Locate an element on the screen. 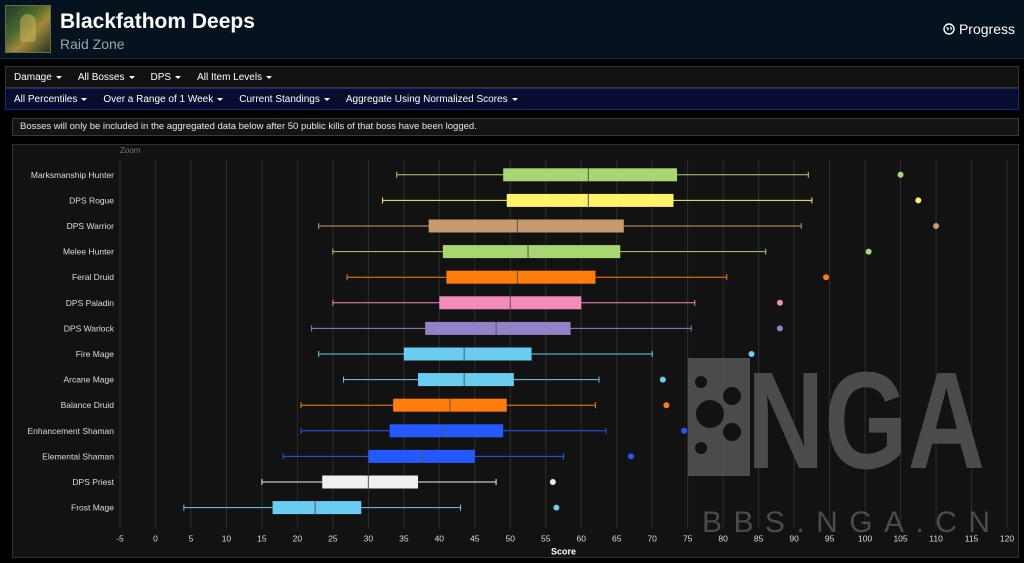 Image resolution: width=1024 pixels, height=563 pixels. x-tick-label: 35 is located at coordinates (404, 538).